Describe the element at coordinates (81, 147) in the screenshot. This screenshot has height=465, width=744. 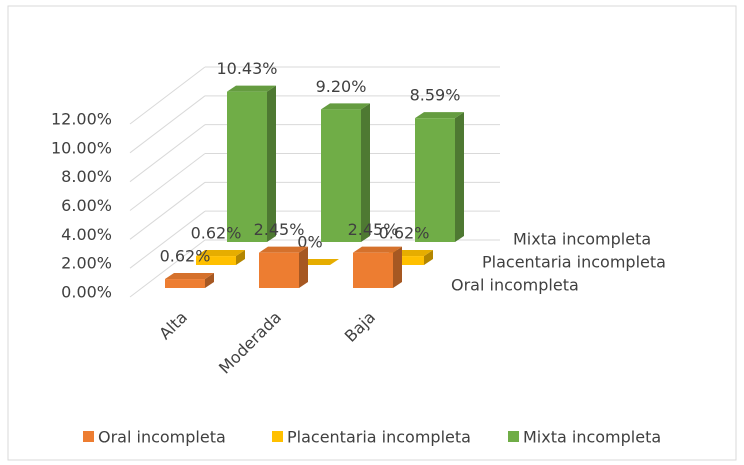
I see `y-tick-label: 10.00%` at that location.